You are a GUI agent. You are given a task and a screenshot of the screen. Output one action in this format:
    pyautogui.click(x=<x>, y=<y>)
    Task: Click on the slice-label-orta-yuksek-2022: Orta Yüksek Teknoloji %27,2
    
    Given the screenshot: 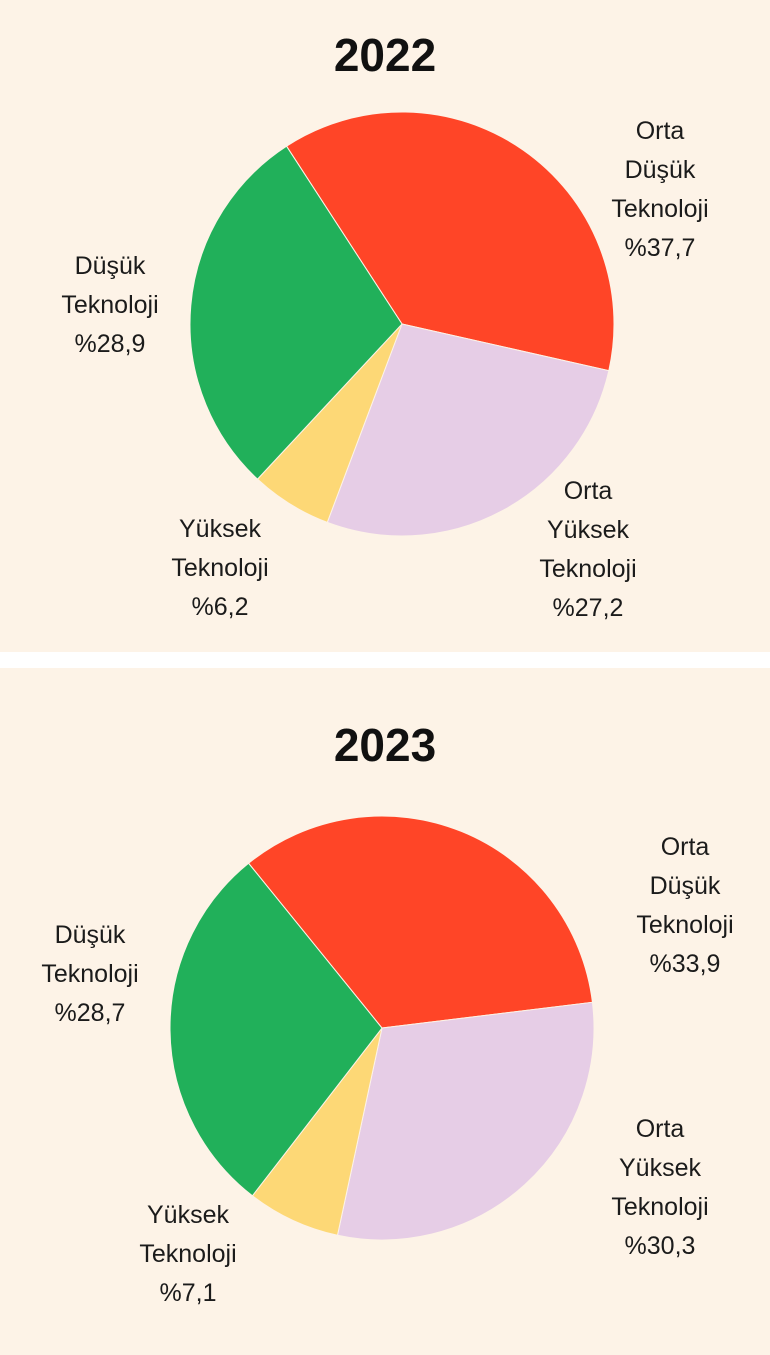 What is the action you would take?
    pyautogui.click(x=588, y=550)
    